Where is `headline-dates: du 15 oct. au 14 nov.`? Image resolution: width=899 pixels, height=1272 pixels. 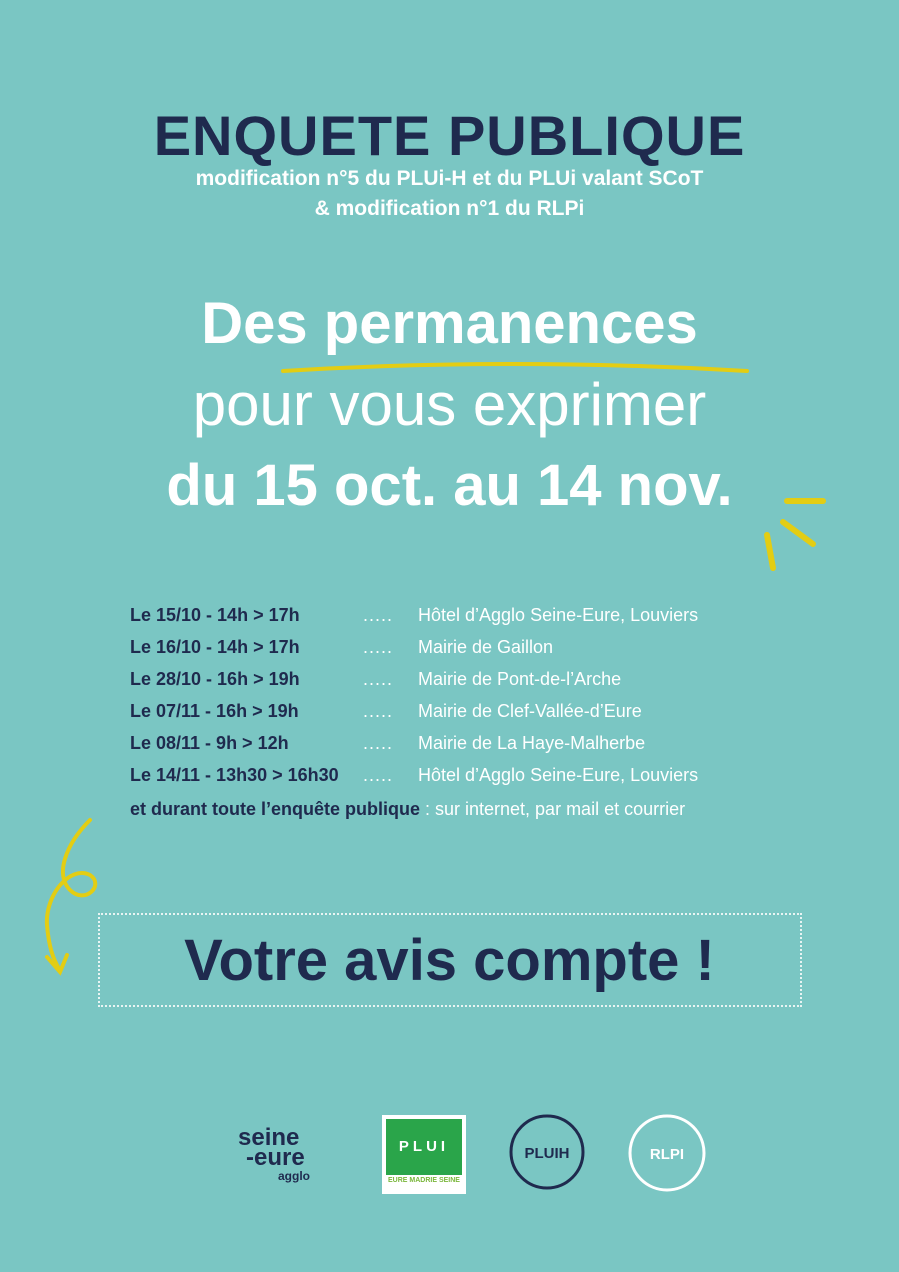 headline-dates: du 15 oct. au 14 nov. is located at coordinates (449, 485).